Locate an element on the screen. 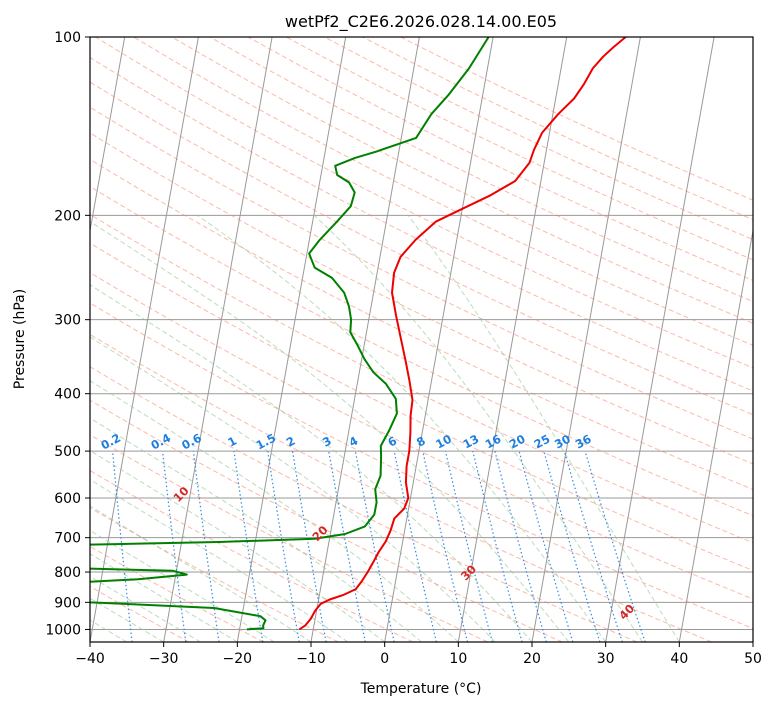 The width and height of the screenshot is (775, 708). mixing-ratio-label: 20 is located at coordinates (517, 442).